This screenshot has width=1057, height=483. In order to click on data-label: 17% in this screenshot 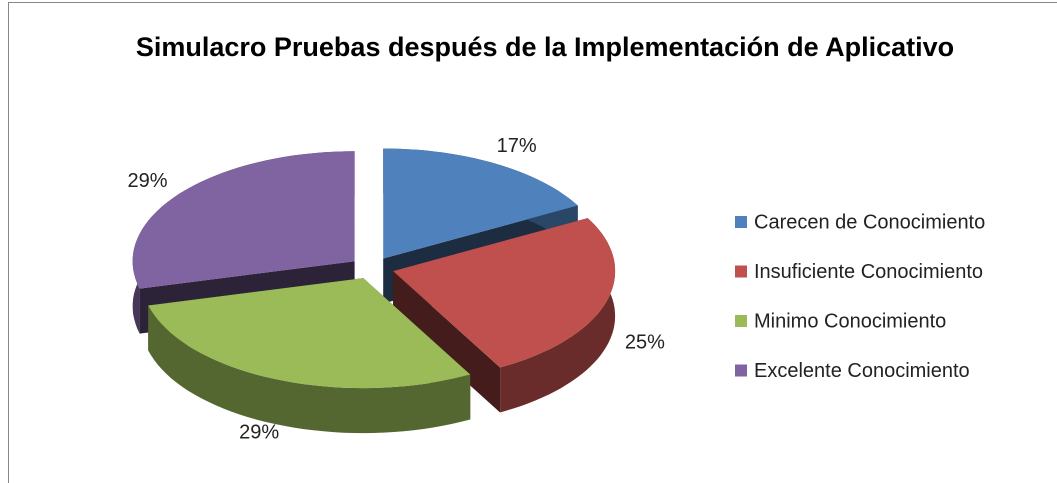, I will do `click(517, 146)`.